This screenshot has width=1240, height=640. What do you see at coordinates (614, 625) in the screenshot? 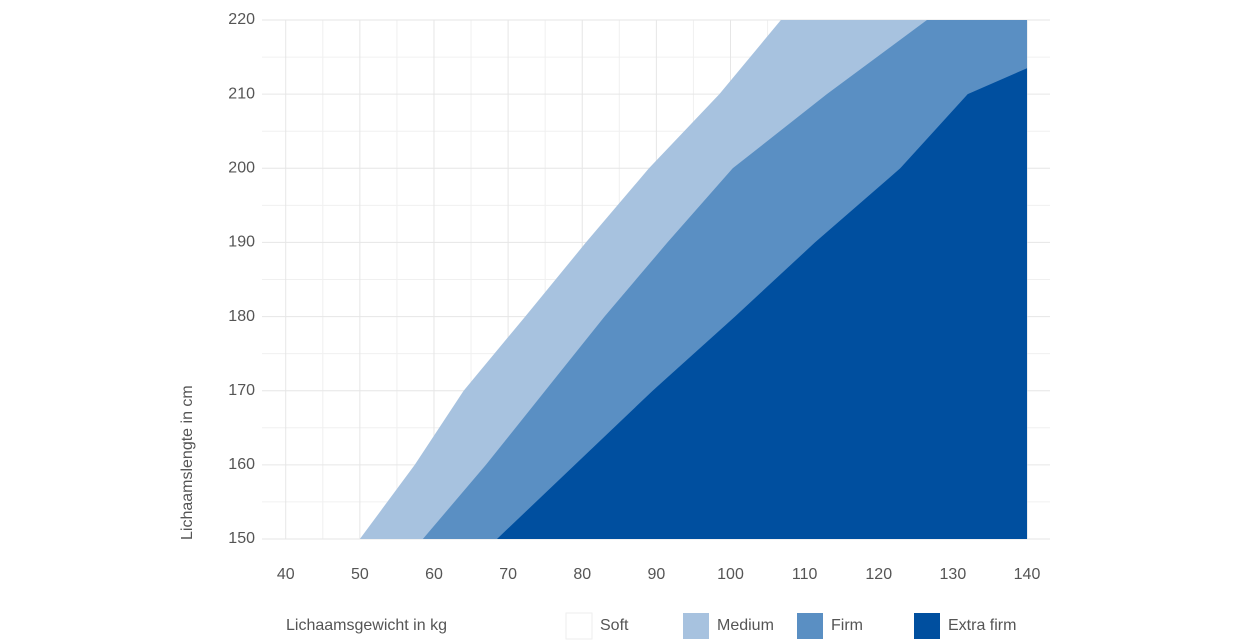
I see `legend-label: Soft` at bounding box center [614, 625].